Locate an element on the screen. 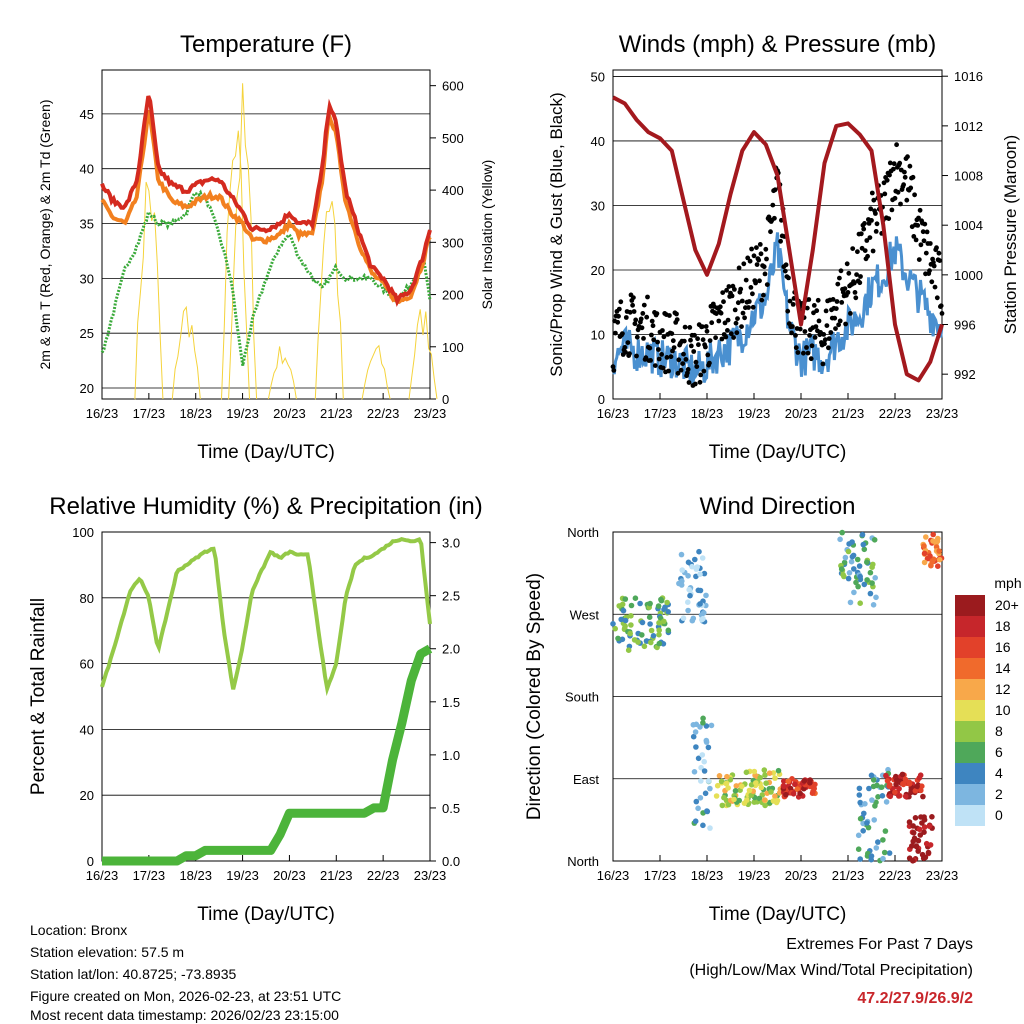 The width and height of the screenshot is (1024, 1024). sustained-wind-line is located at coordinates (777, 308).